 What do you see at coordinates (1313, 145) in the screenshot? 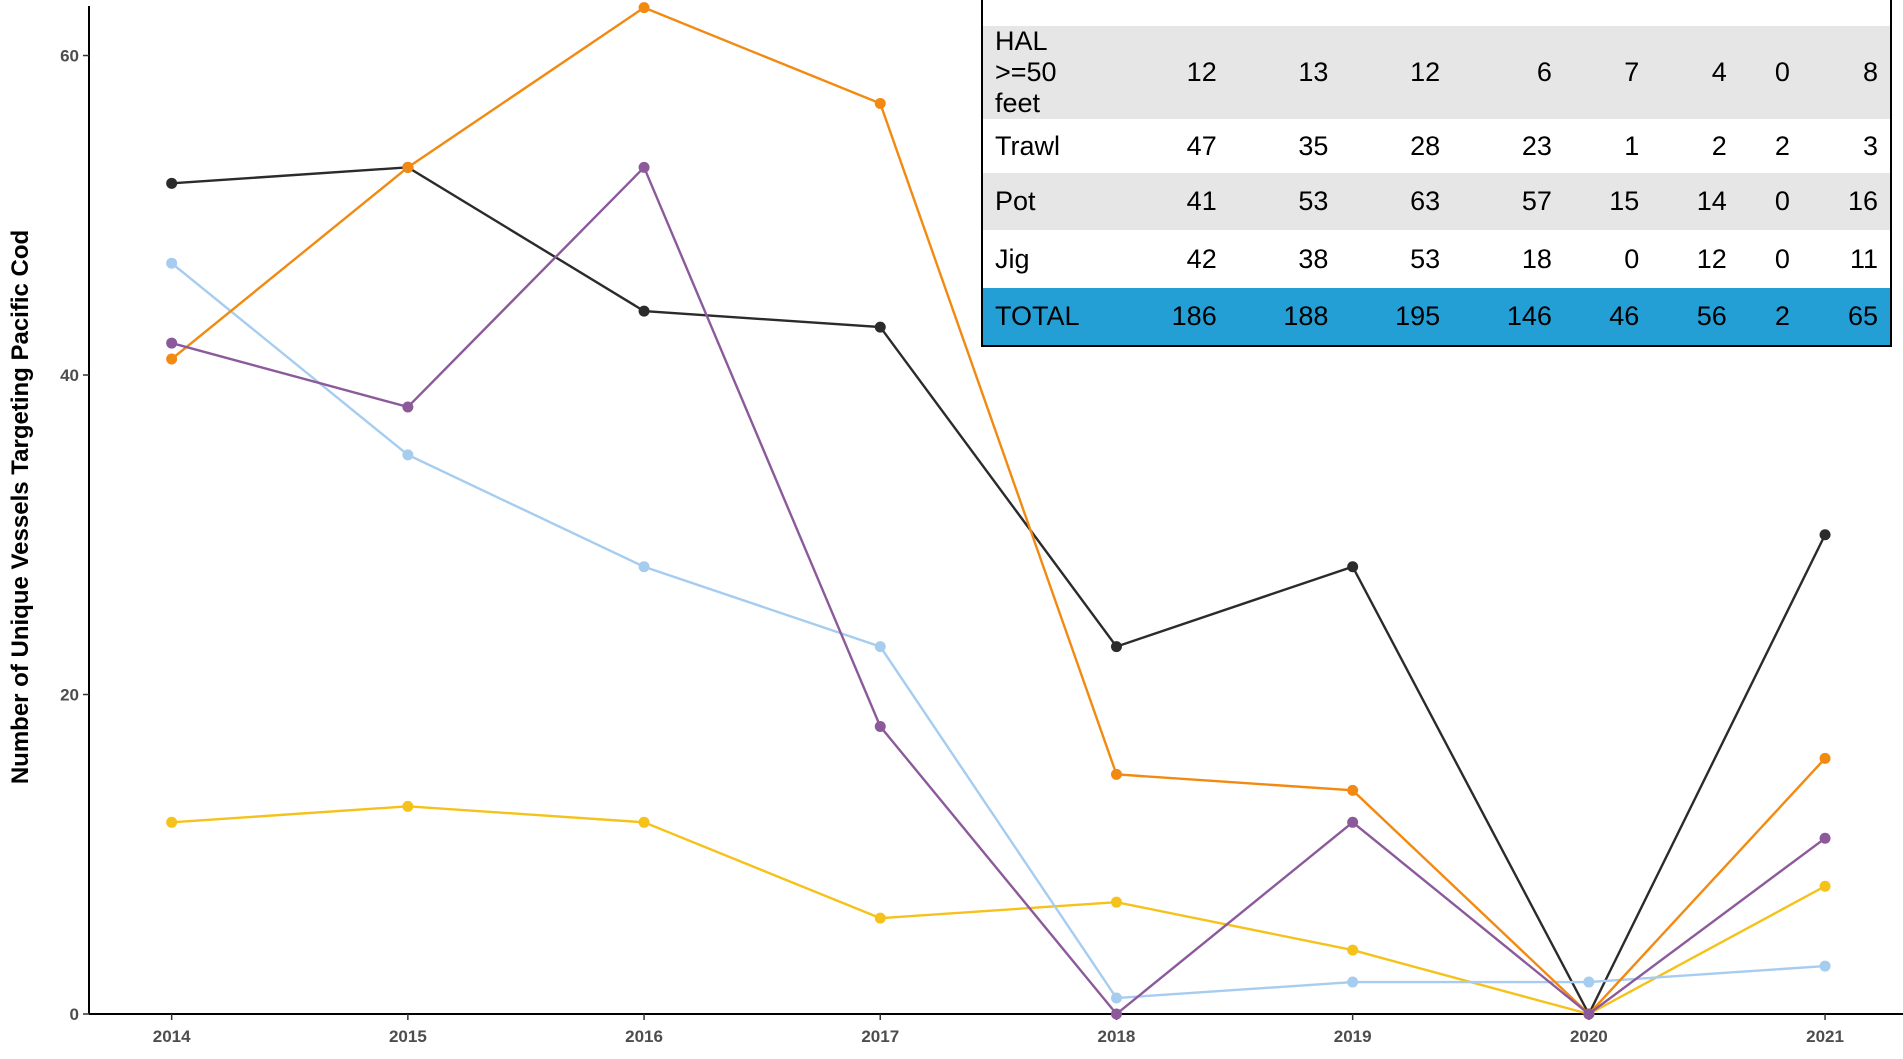
I see `cell: 35` at bounding box center [1313, 145].